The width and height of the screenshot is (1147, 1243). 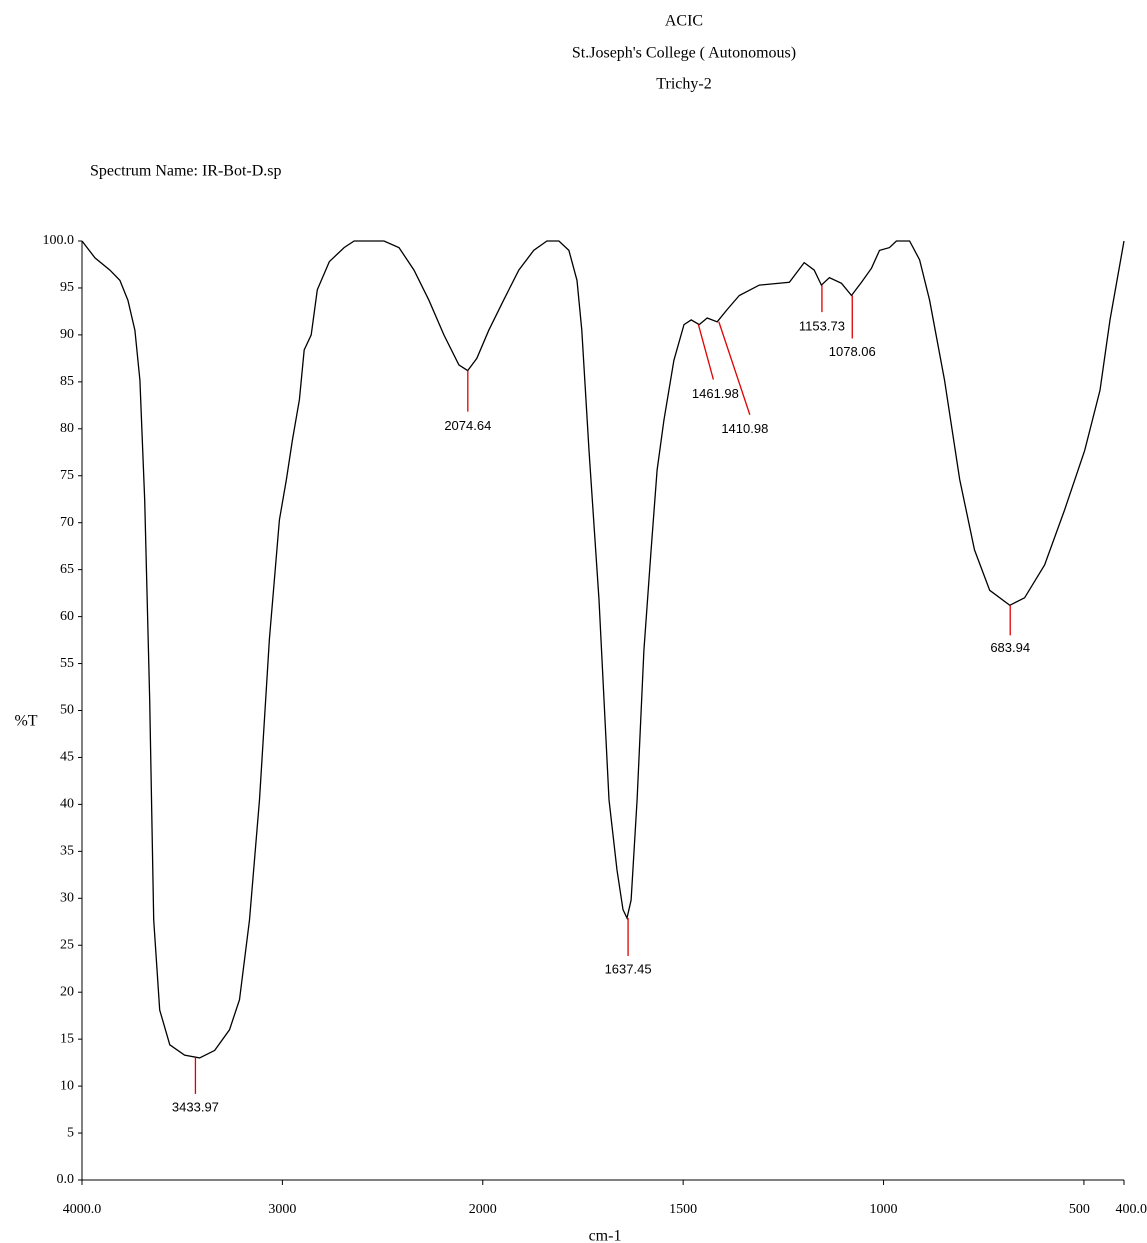 I want to click on chart-title: Spectrum Name: IR-Bot-D.sp, so click(x=186, y=171).